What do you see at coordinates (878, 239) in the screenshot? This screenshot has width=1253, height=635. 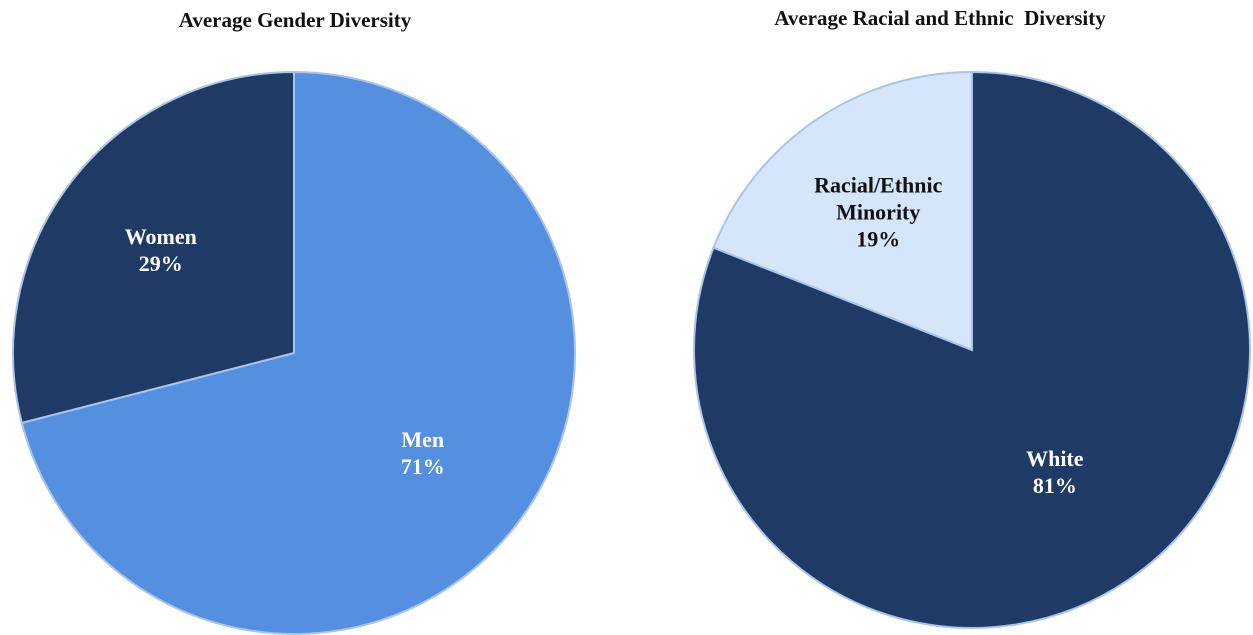 I see `value-label: 19%` at bounding box center [878, 239].